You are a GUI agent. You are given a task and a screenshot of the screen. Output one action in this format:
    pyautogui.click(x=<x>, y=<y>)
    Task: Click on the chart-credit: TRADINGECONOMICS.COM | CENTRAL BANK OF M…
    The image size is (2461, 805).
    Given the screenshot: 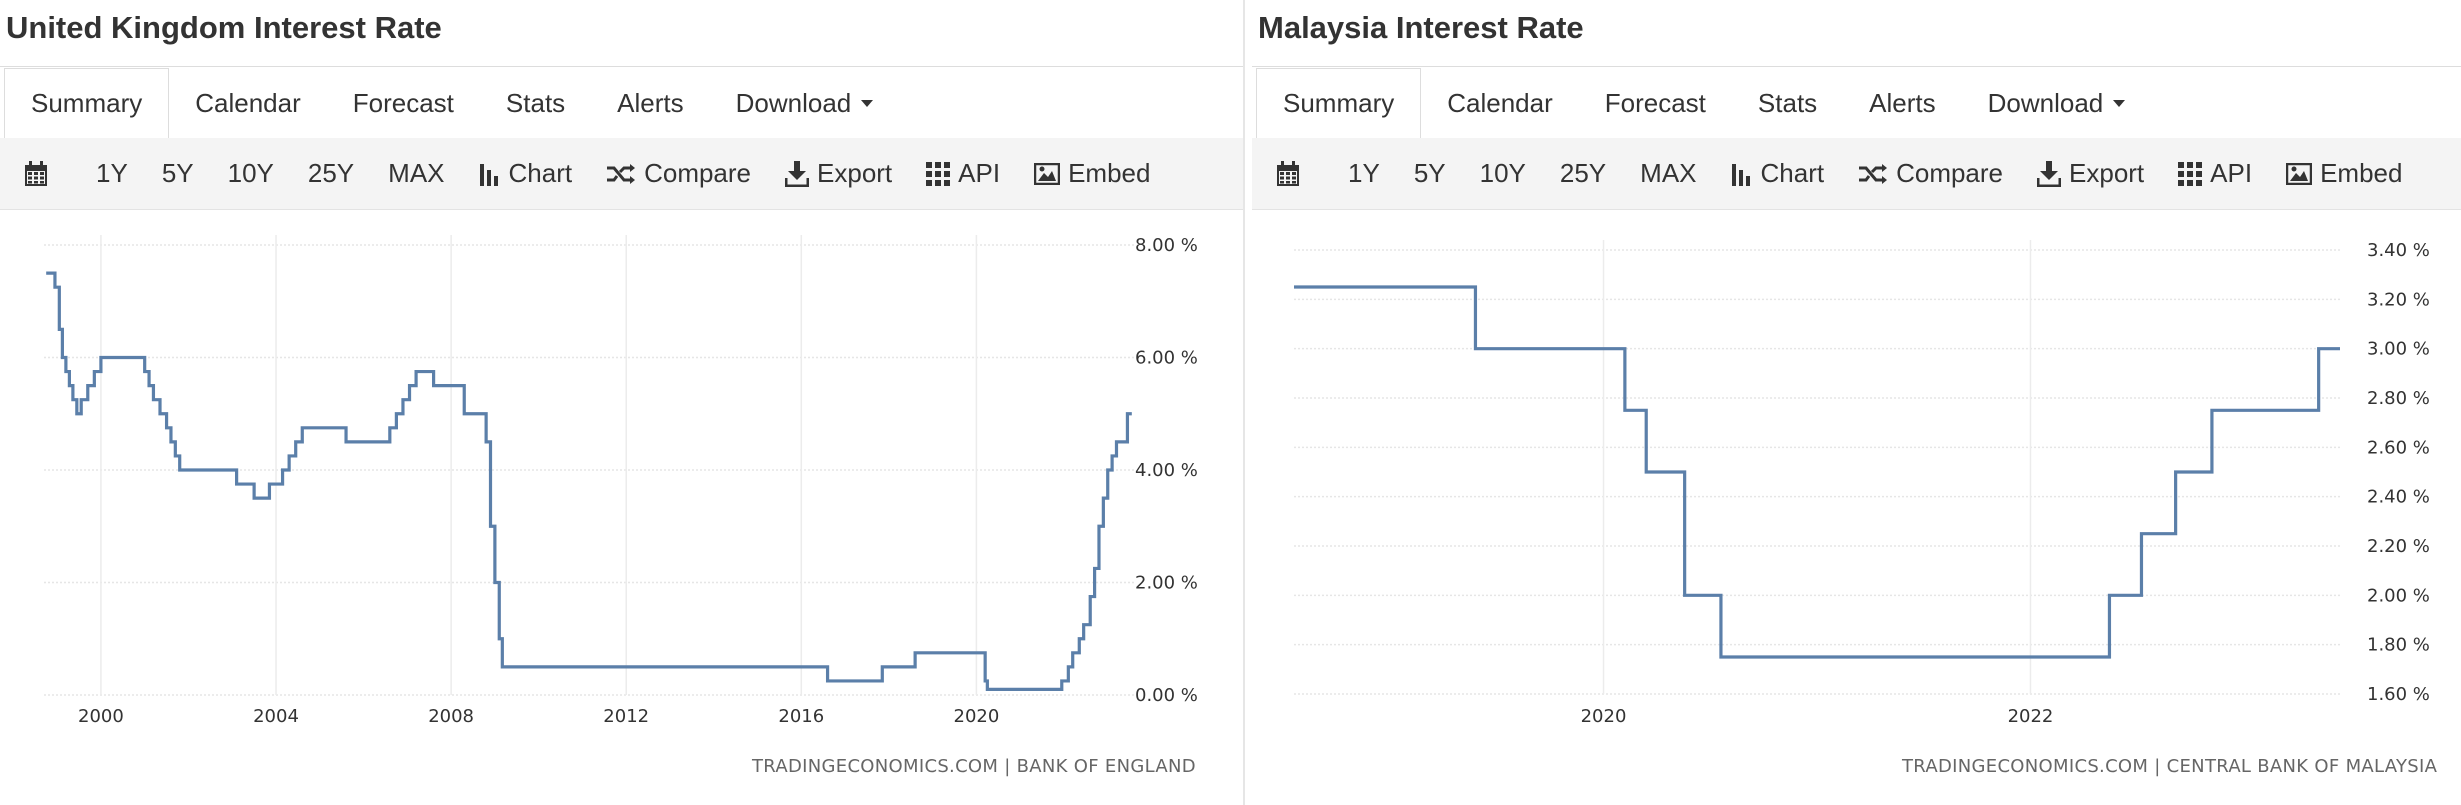 What is the action you would take?
    pyautogui.click(x=2170, y=766)
    